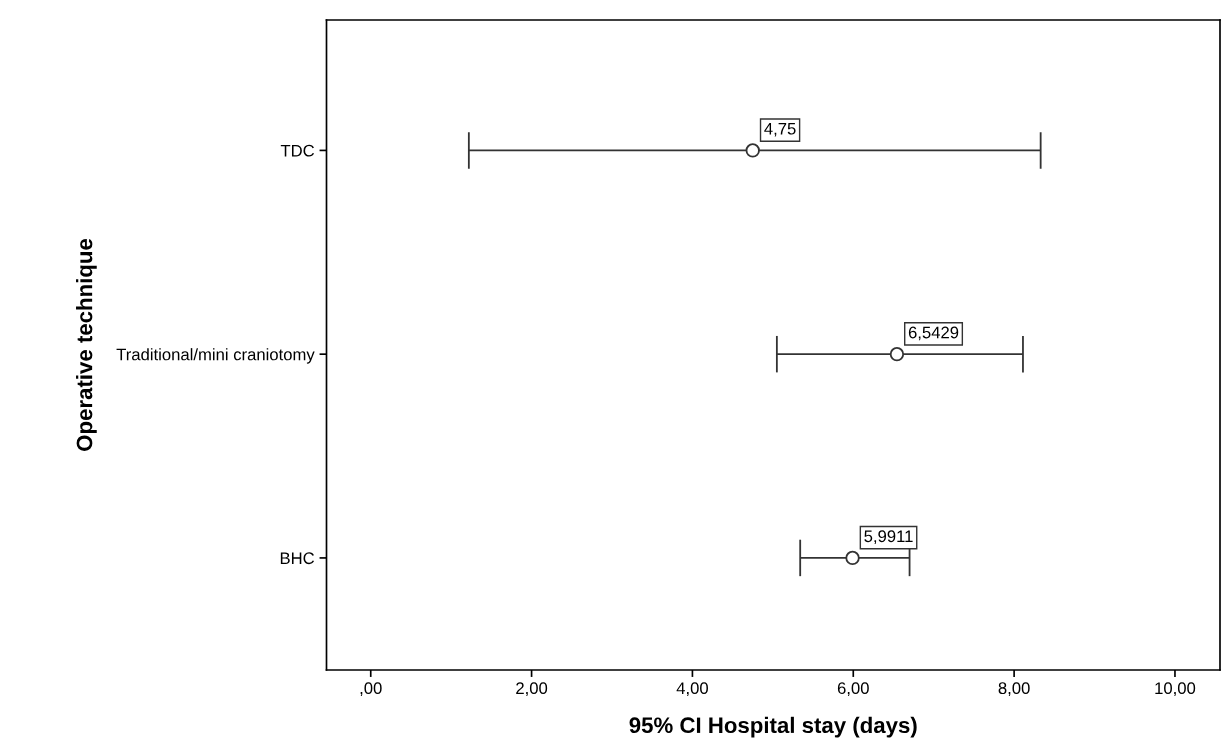 The height and width of the screenshot is (745, 1223). I want to click on data-label: 6,5429, so click(933, 333).